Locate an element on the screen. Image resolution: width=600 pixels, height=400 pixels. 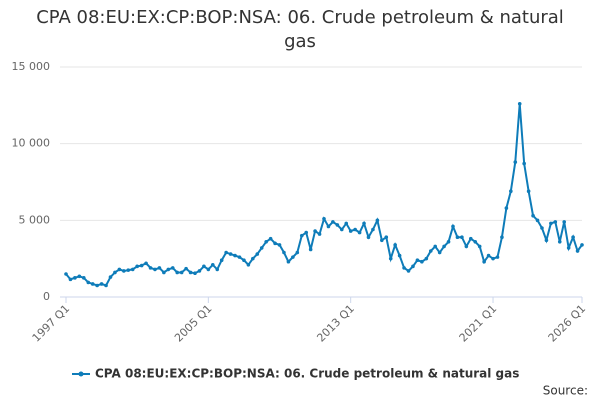
source: Source: is located at coordinates (565, 391).